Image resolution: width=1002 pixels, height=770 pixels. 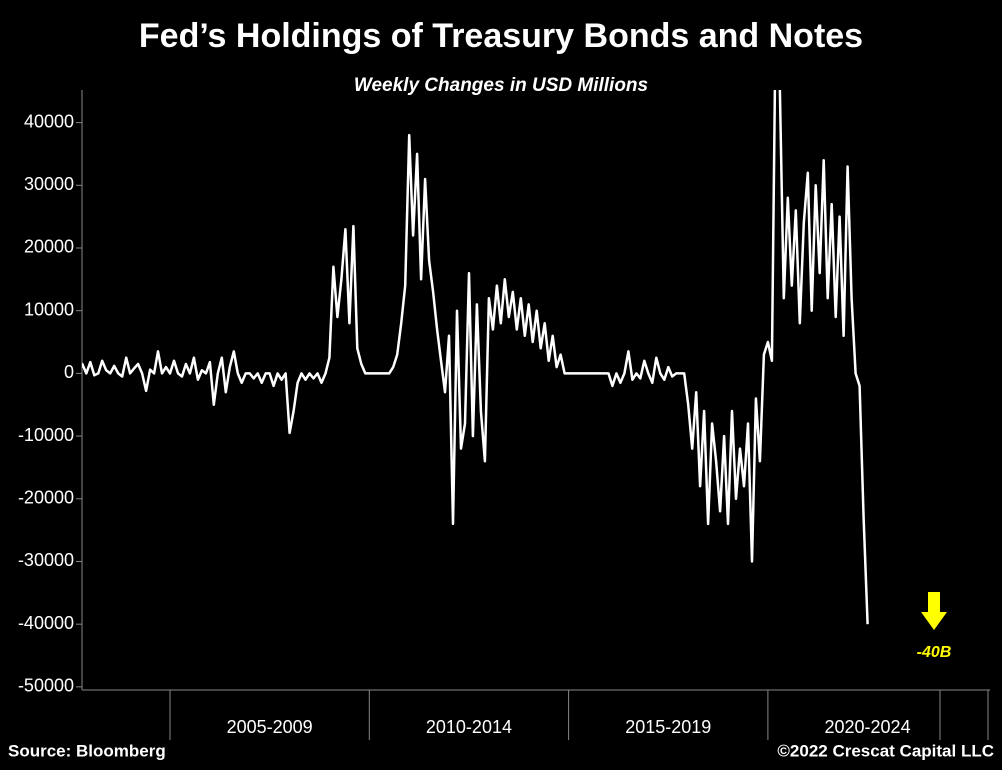 What do you see at coordinates (46, 686) in the screenshot?
I see `y-tick-label: -50000` at bounding box center [46, 686].